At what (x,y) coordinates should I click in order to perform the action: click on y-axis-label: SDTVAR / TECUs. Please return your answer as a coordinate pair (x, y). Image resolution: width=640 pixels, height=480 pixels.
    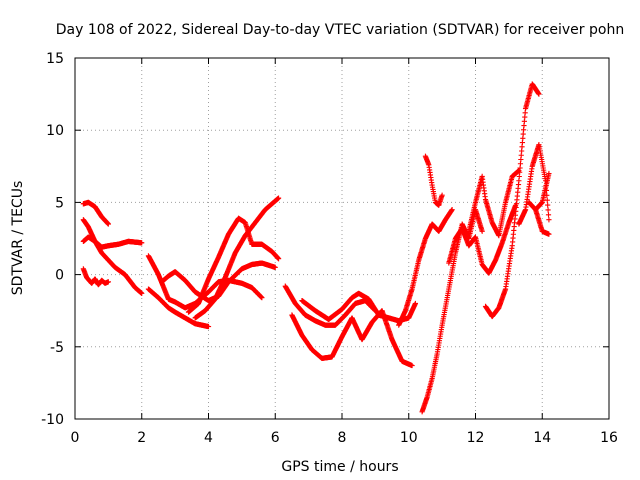
    Looking at the image, I should click on (18, 238).